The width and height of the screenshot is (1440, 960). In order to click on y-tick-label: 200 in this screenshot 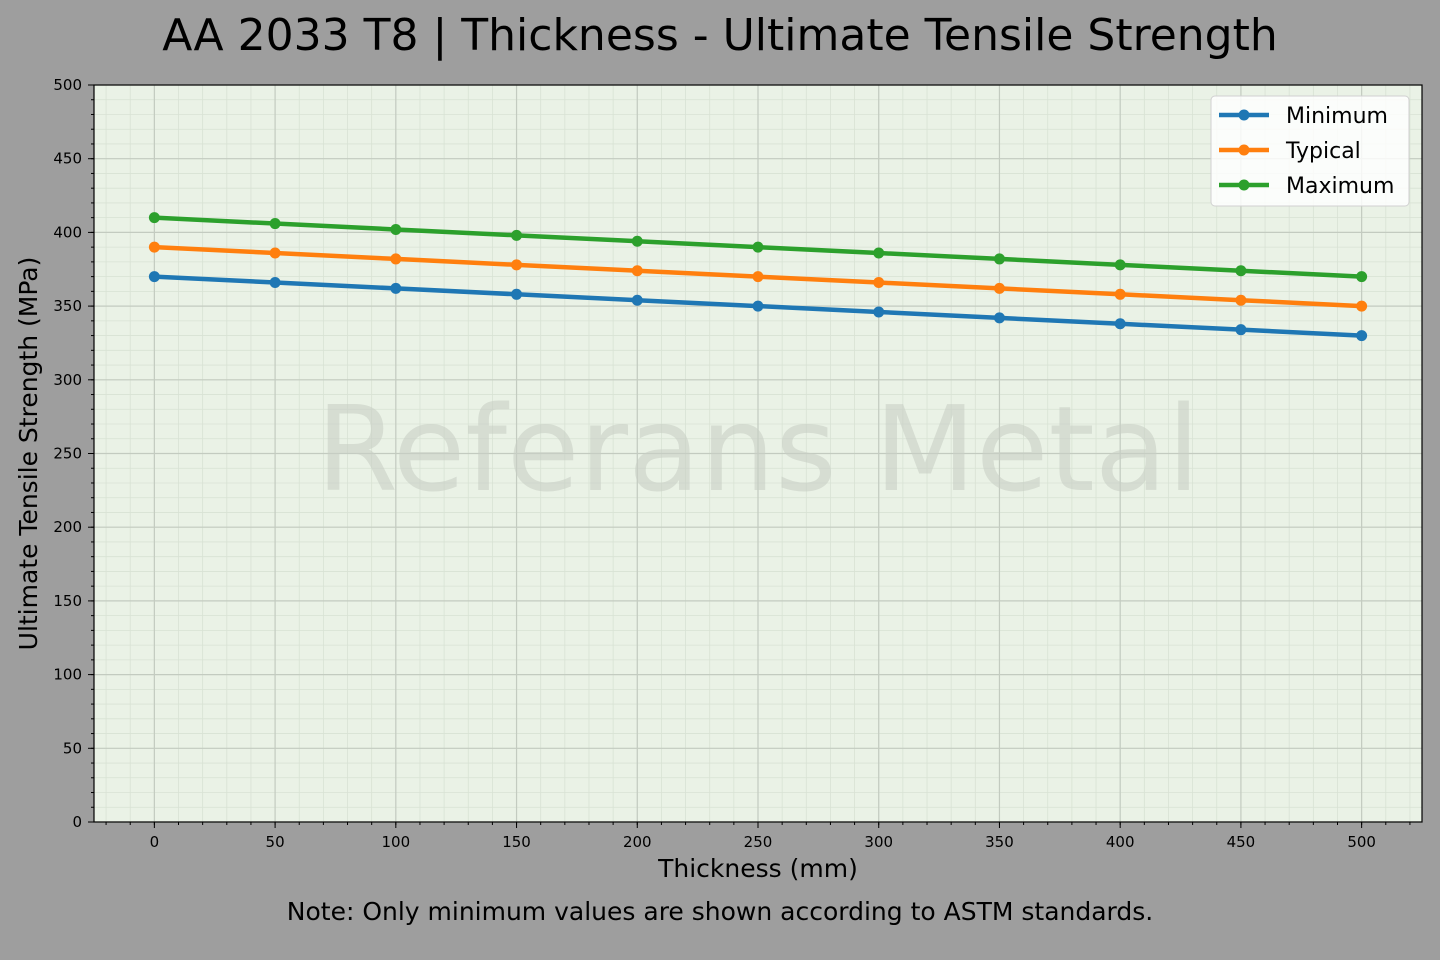, I will do `click(67, 527)`.